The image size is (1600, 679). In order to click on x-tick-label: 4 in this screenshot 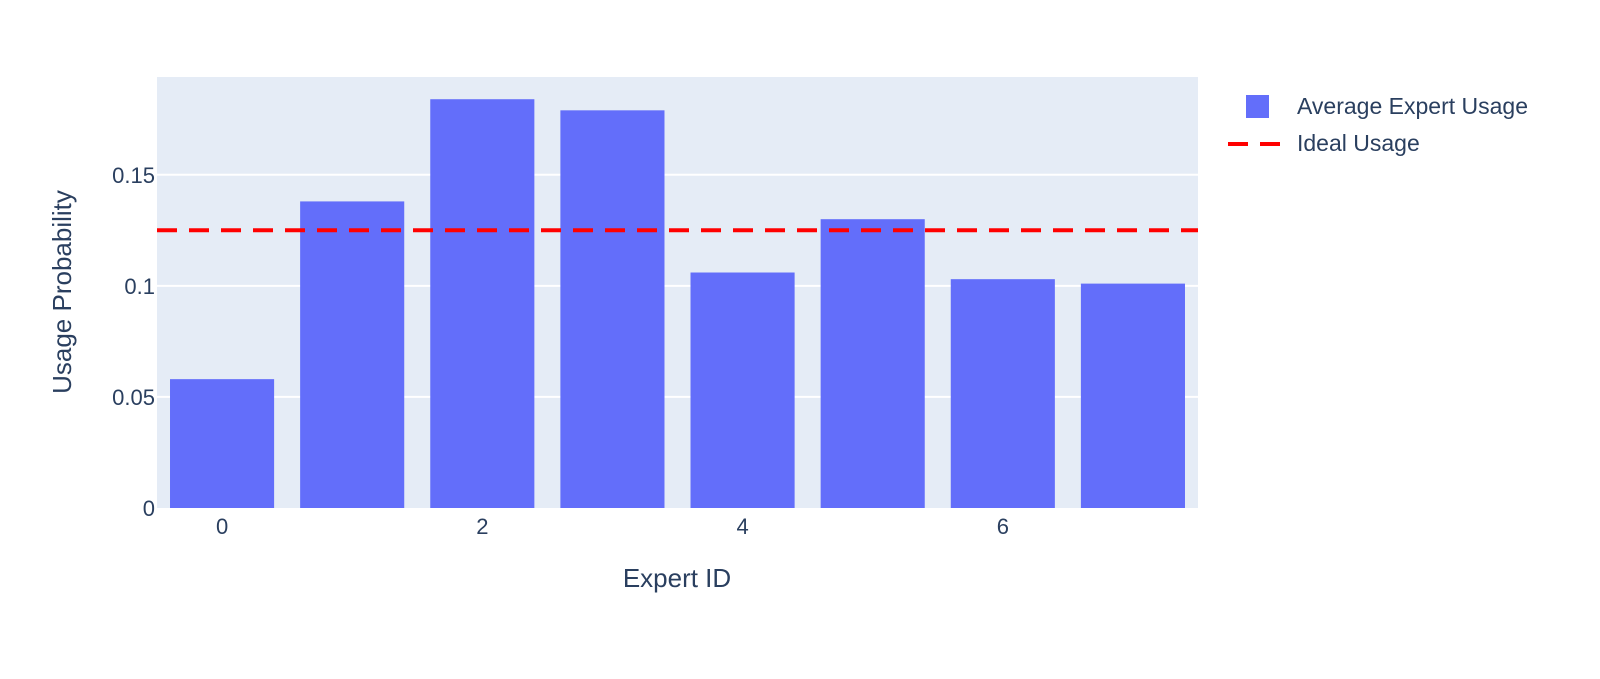, I will do `click(742, 526)`.